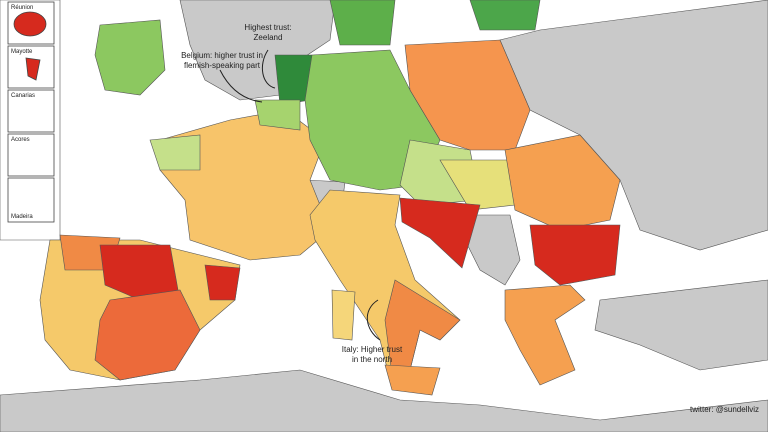 This screenshot has width=768, height=432. I want to click on germany, so click(372, 120).